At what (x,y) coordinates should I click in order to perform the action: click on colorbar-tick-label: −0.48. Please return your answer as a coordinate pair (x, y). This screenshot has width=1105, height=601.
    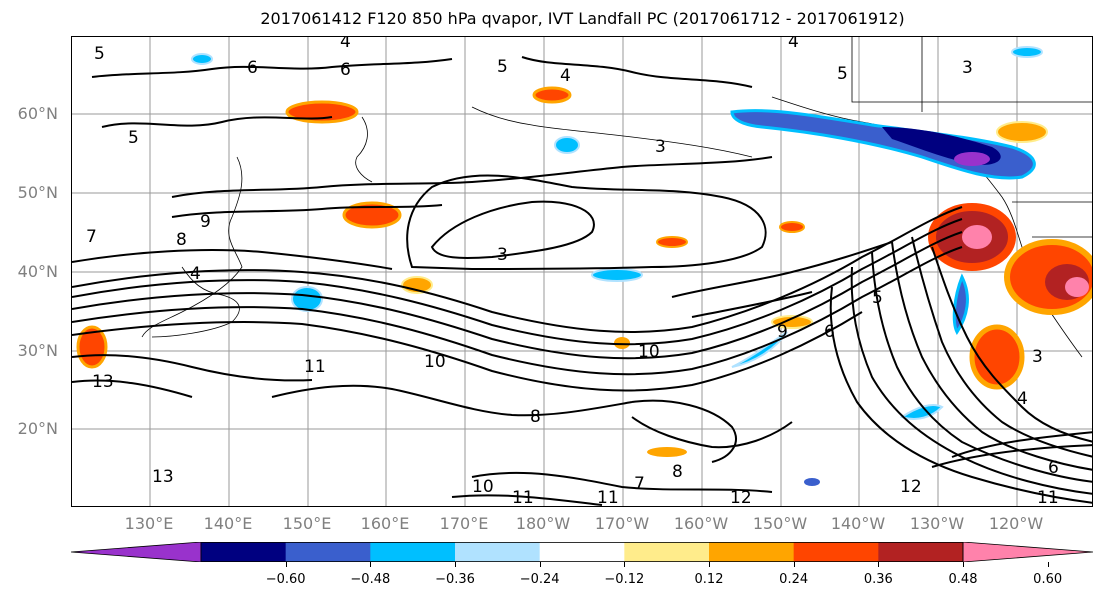
    Looking at the image, I should click on (370, 579).